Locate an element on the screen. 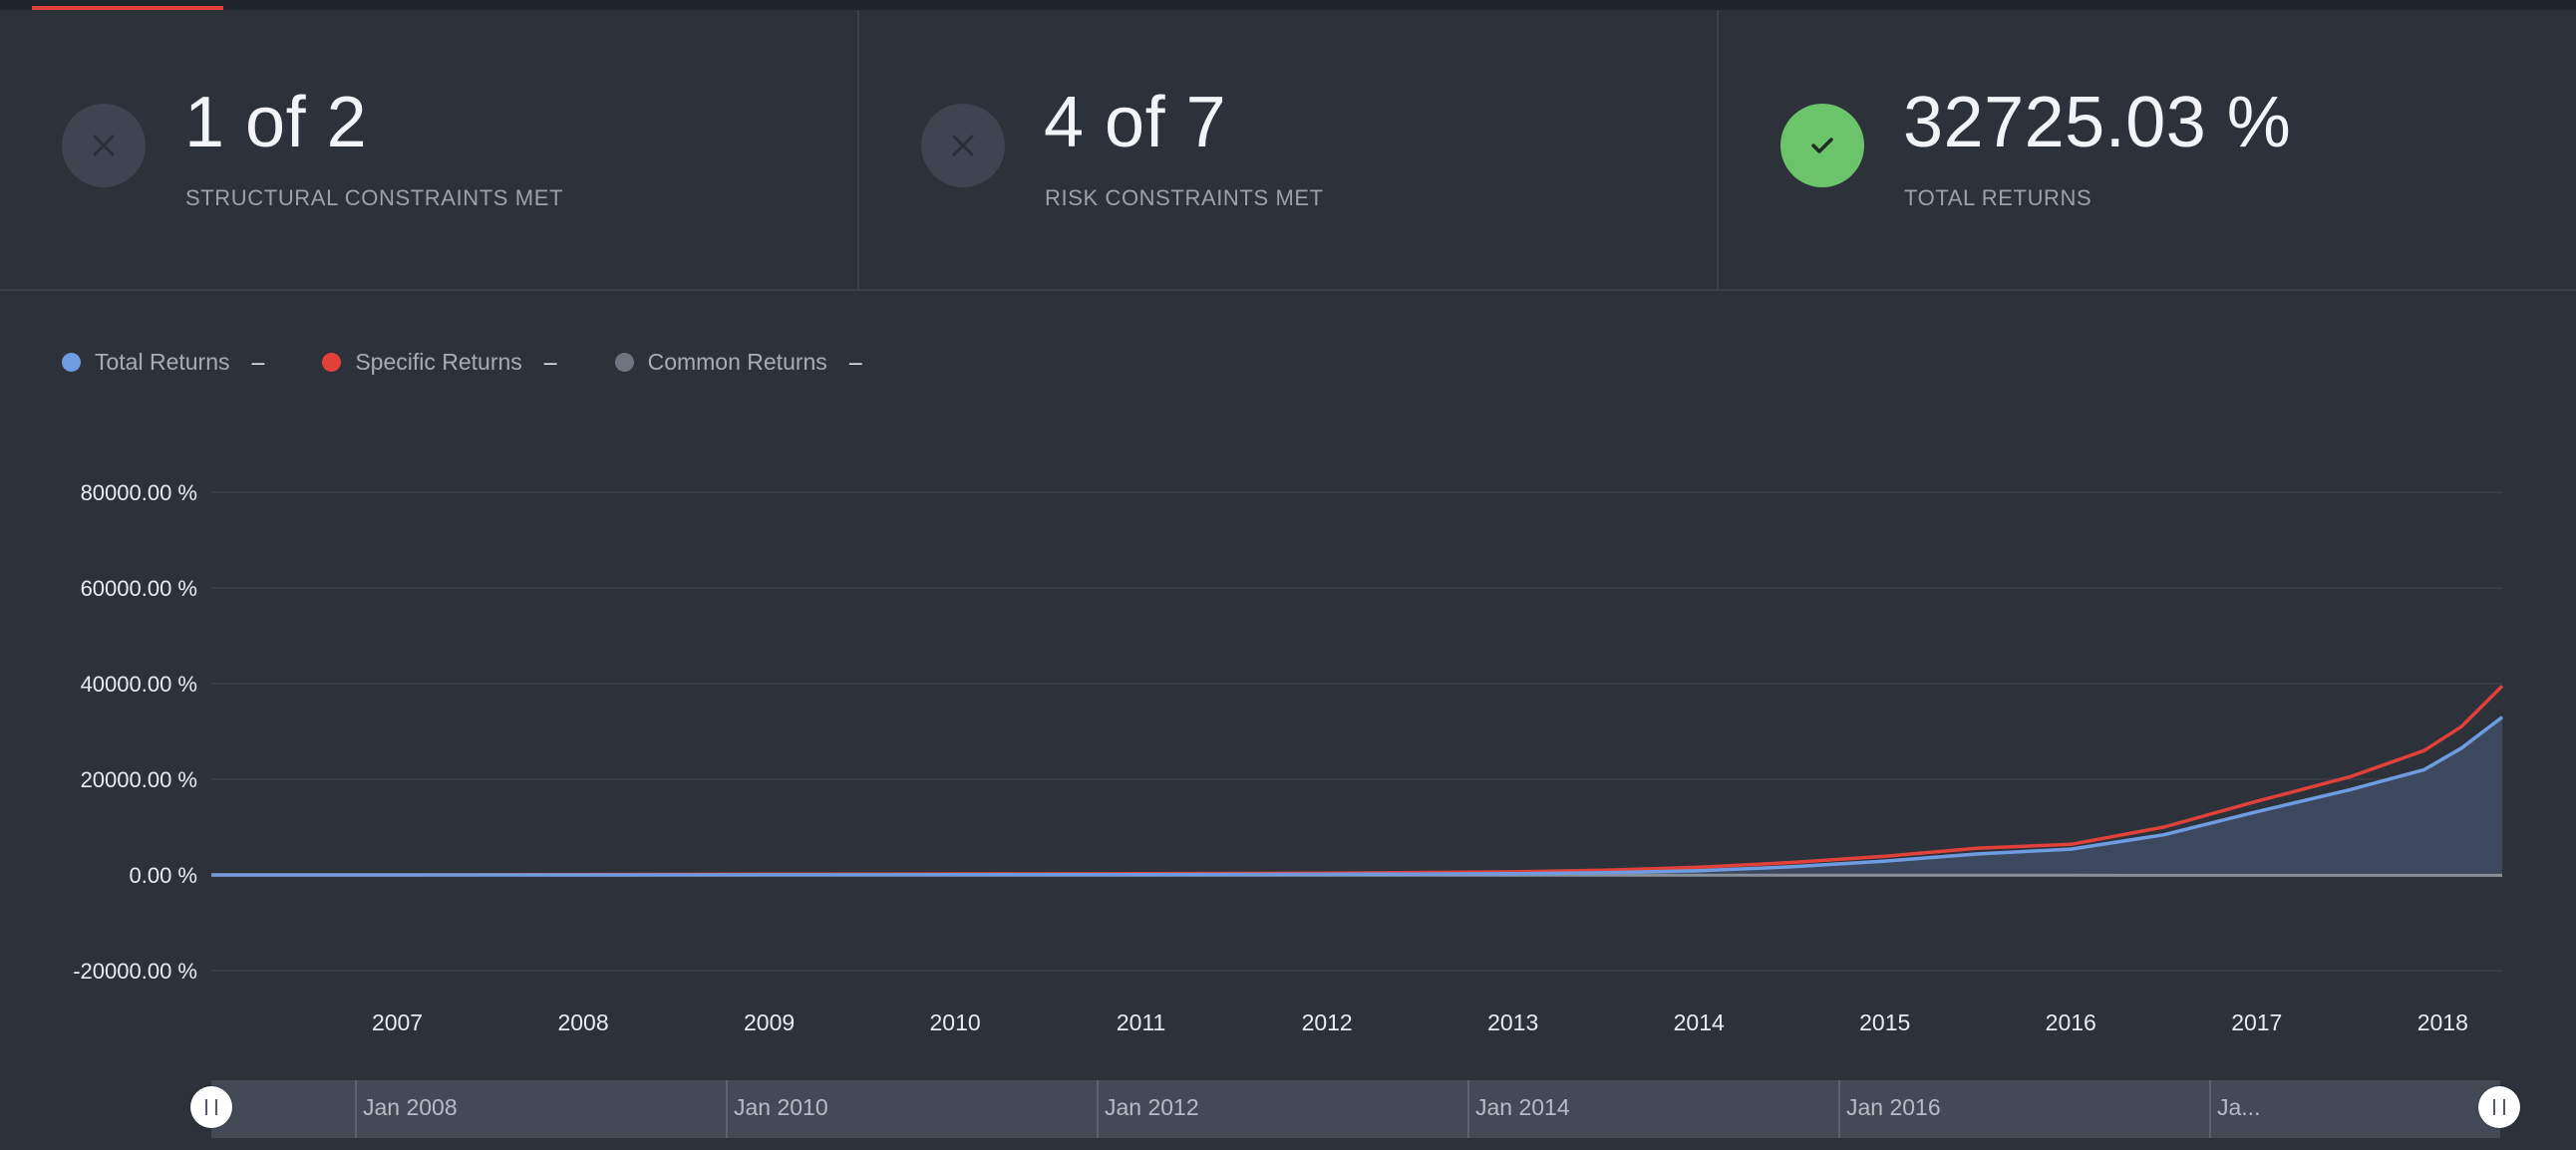 Image resolution: width=2576 pixels, height=1150 pixels. check-icon is located at coordinates (1822, 145).